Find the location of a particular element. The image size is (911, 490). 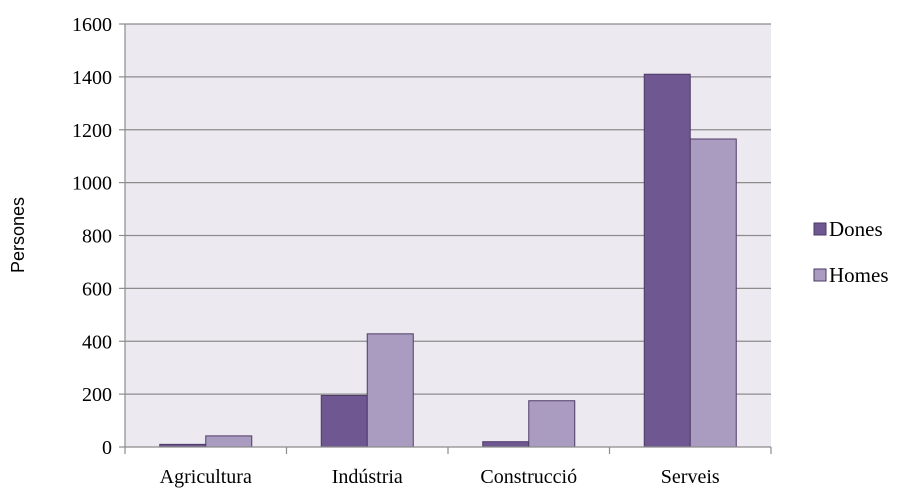

y-axis-ticks: 0 200 400 600 800 1000 1200 1400 1600 is located at coordinates (98, 236).